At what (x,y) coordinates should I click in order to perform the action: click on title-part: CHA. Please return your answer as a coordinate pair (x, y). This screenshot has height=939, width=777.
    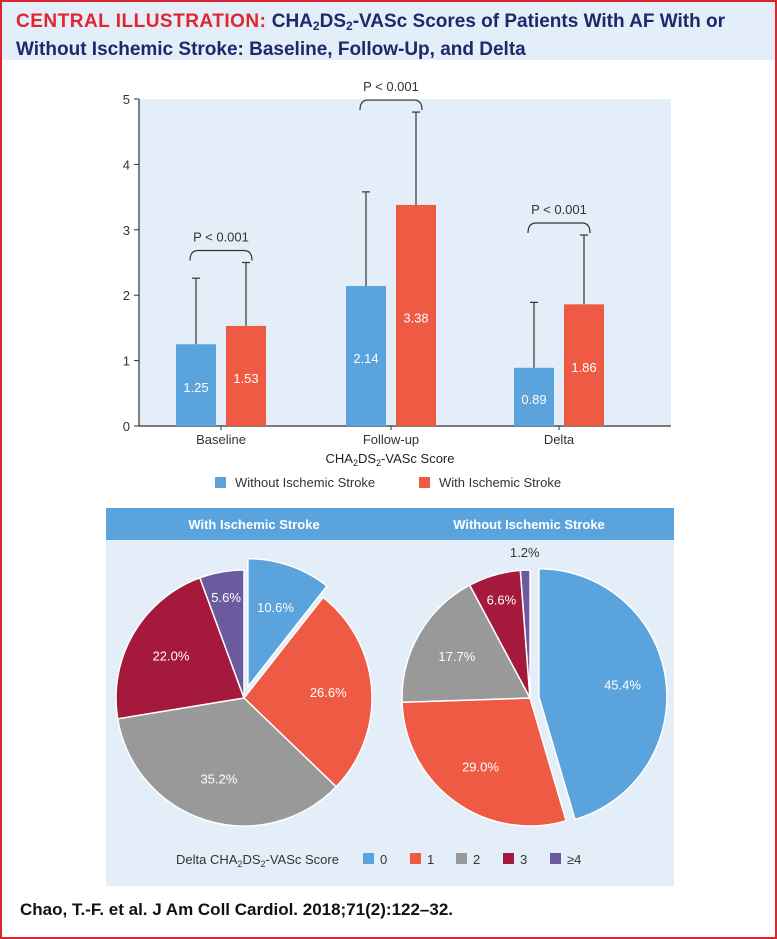
    Looking at the image, I should click on (292, 21).